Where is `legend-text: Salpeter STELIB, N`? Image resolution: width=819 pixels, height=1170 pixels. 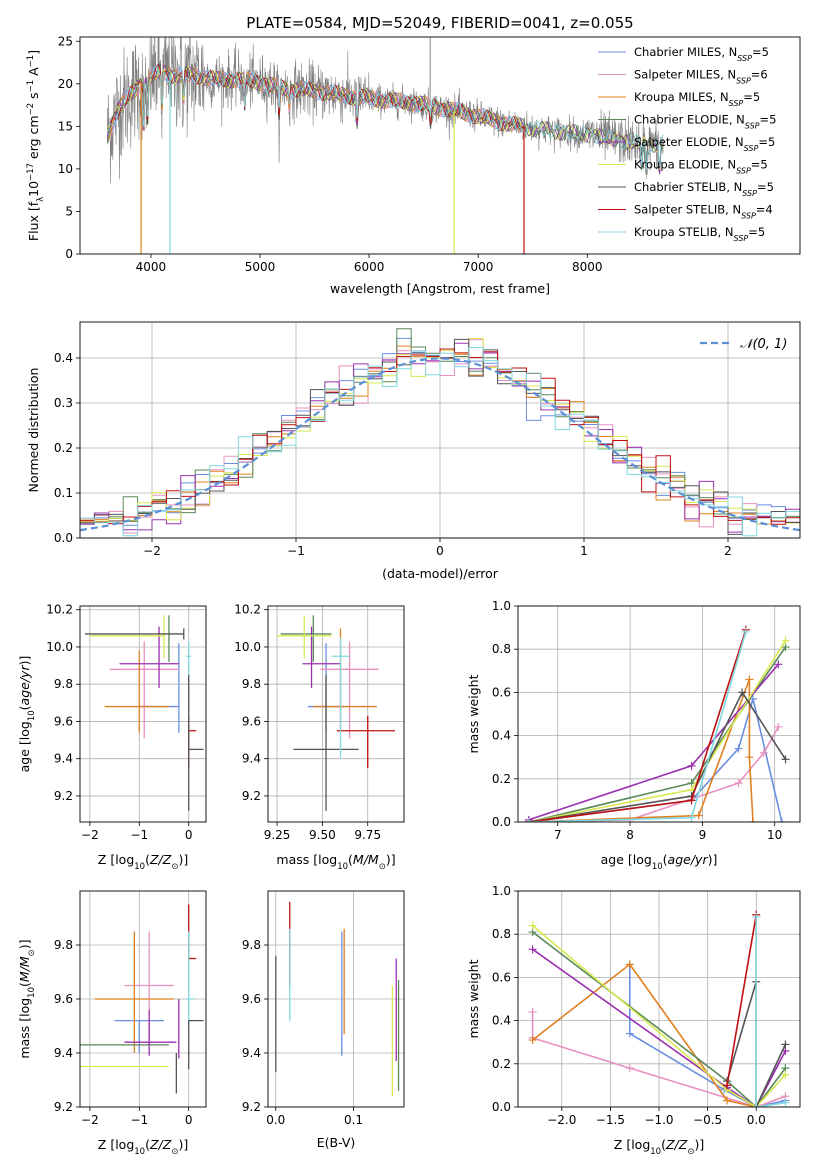 legend-text: Salpeter STELIB, N is located at coordinates (687, 210).